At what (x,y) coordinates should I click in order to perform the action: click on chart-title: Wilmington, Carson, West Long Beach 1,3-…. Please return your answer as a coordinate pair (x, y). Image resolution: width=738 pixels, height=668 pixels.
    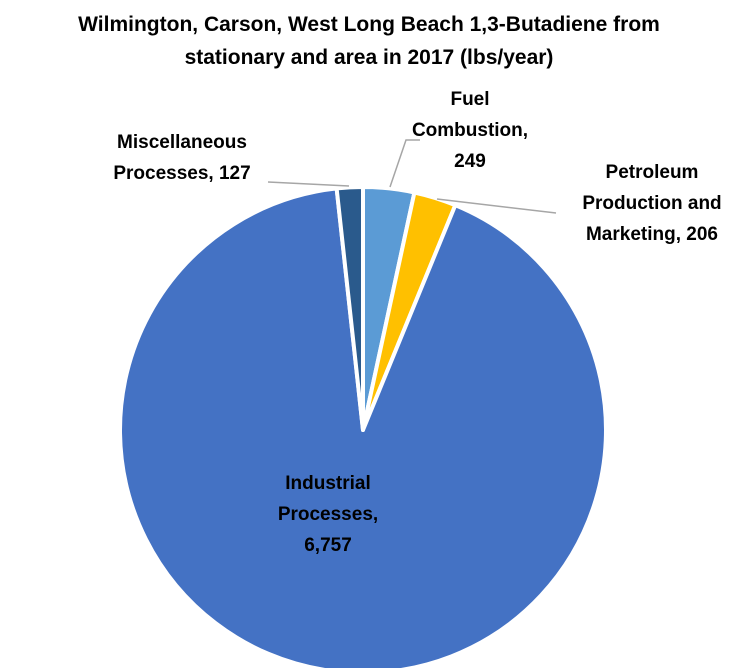
    Looking at the image, I should click on (369, 41).